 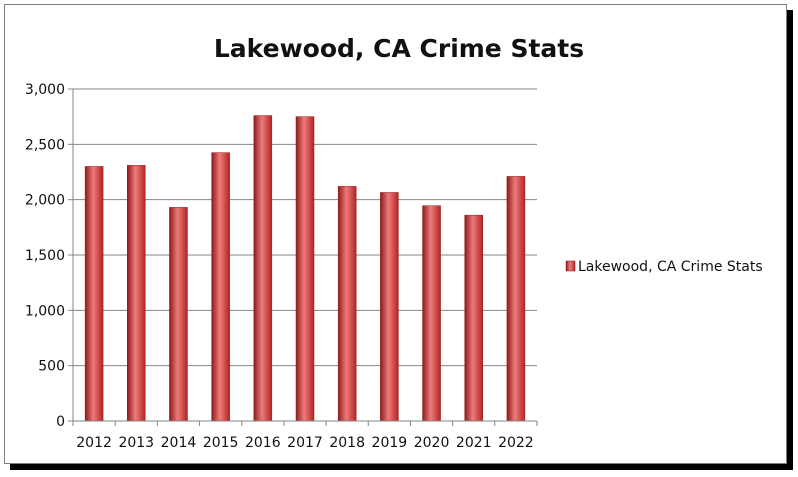 What do you see at coordinates (432, 443) in the screenshot?
I see `x-tick-label: 2020` at bounding box center [432, 443].